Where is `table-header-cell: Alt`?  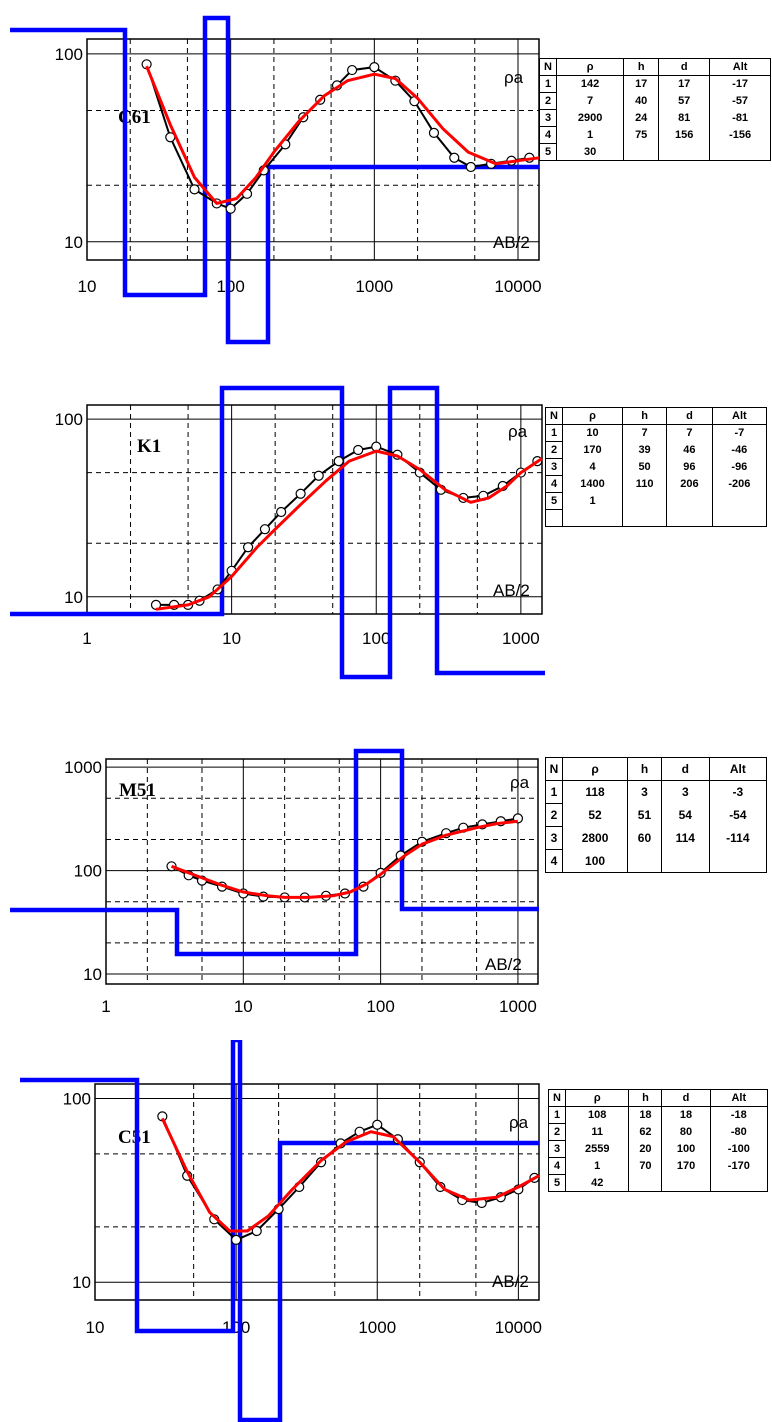 table-header-cell: Alt is located at coordinates (739, 1098).